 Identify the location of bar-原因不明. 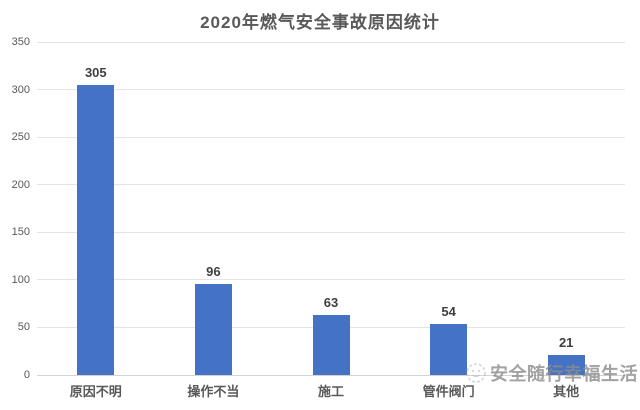
(96, 229).